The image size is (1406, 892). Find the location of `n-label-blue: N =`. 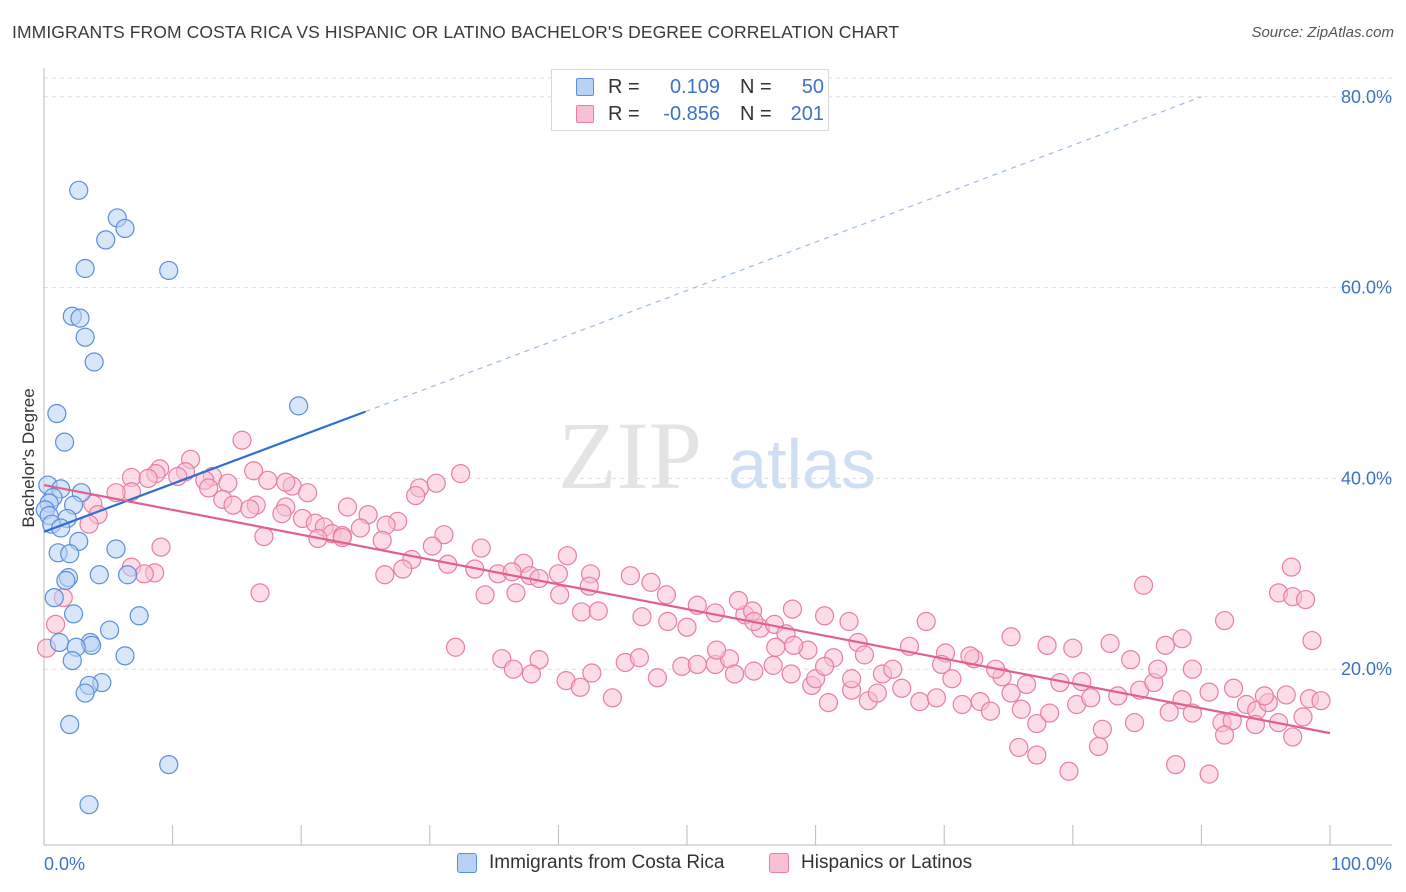

n-label-blue: N = is located at coordinates (756, 86).